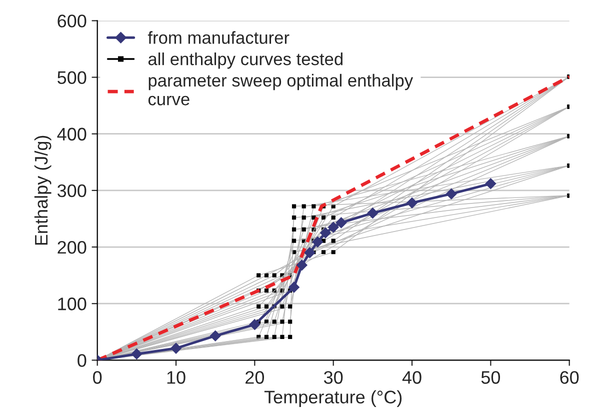 This screenshot has width=590, height=414. What do you see at coordinates (72, 77) in the screenshot?
I see `y-tick-label: 500` at bounding box center [72, 77].